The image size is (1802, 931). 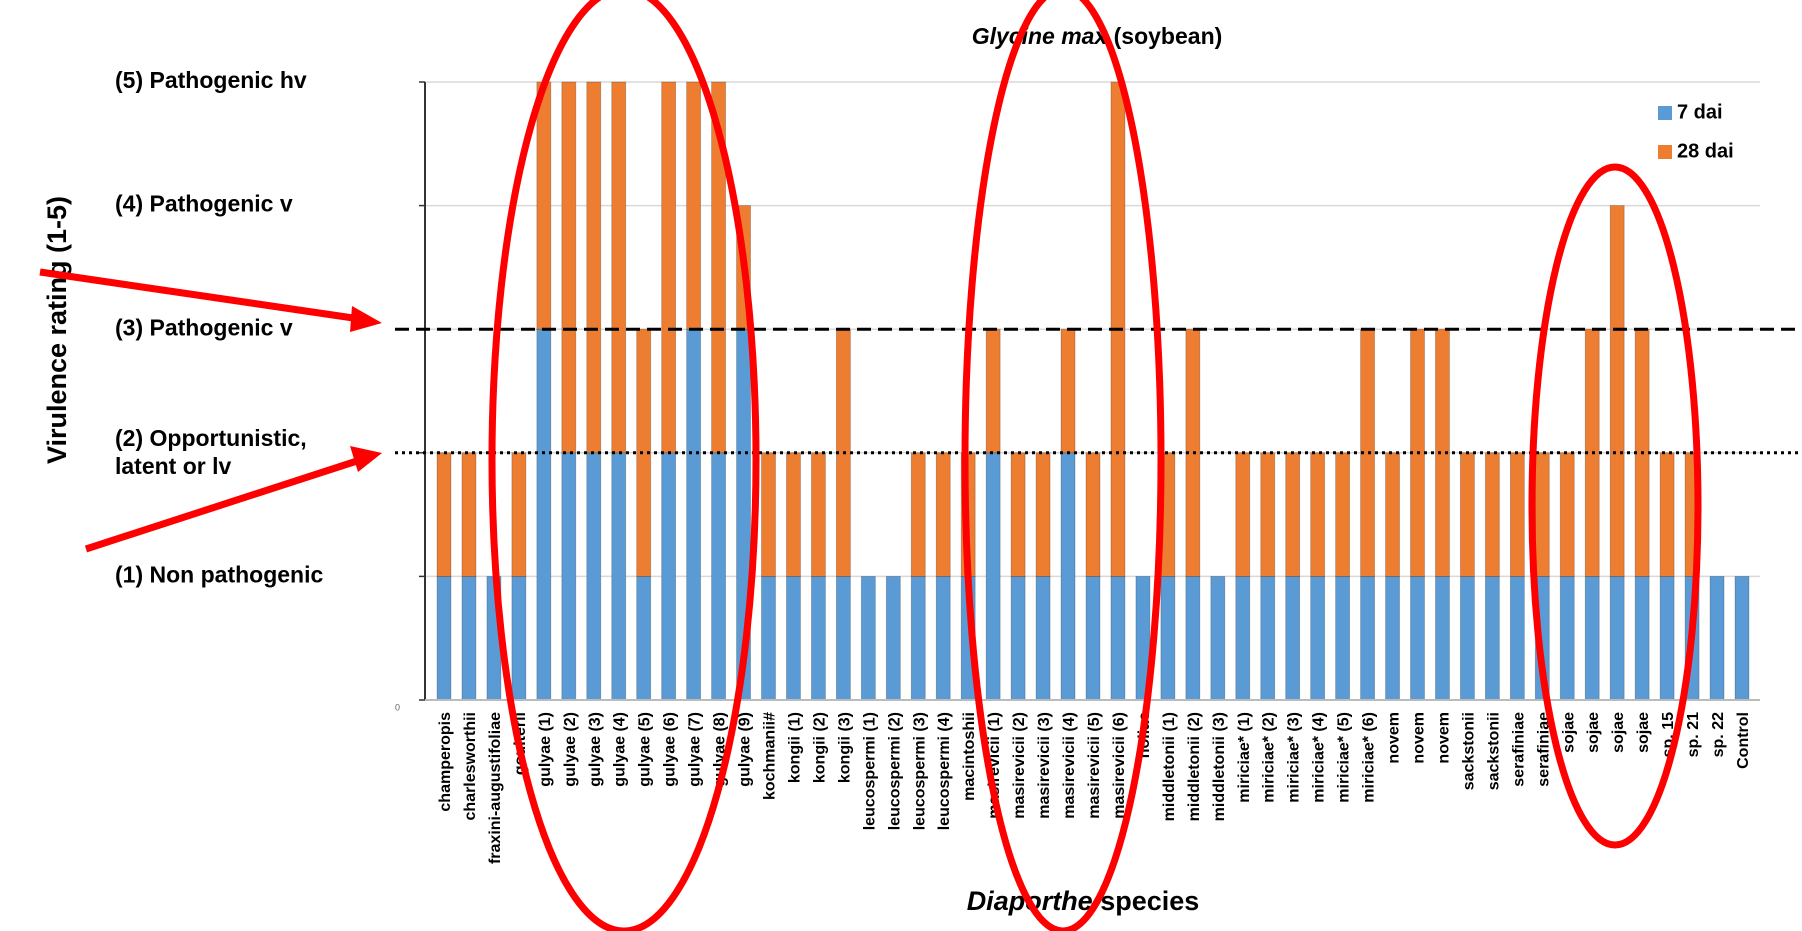 What do you see at coordinates (1743, 740) in the screenshot?
I see `x-tick-label: Control` at bounding box center [1743, 740].